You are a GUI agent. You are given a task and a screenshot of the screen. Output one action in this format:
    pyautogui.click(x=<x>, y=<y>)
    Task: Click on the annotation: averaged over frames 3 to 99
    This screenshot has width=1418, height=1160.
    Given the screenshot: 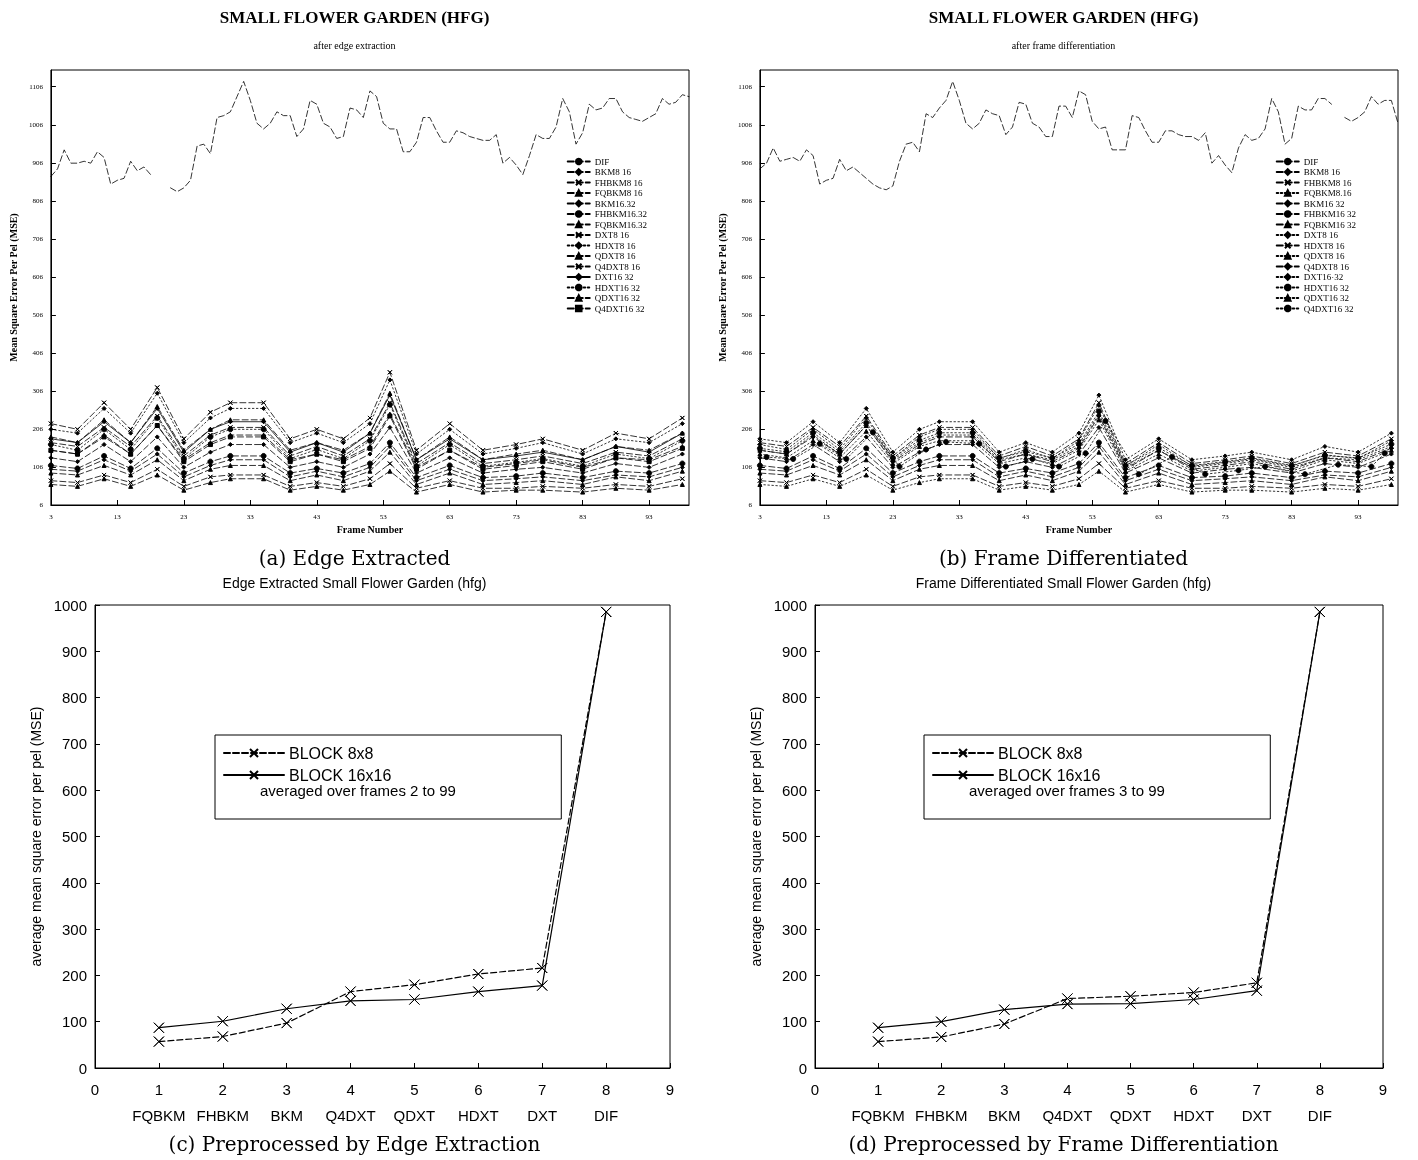 What is the action you would take?
    pyautogui.click(x=1067, y=790)
    